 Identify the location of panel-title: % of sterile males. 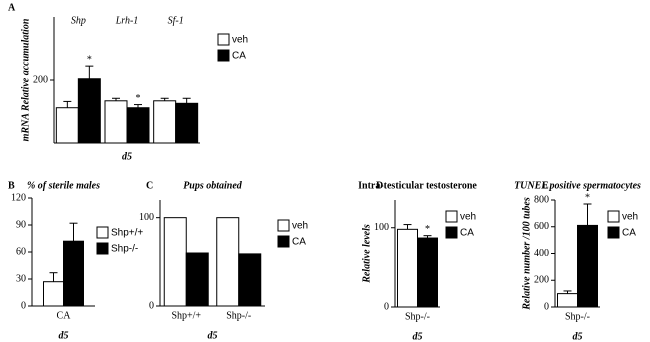
(63, 185).